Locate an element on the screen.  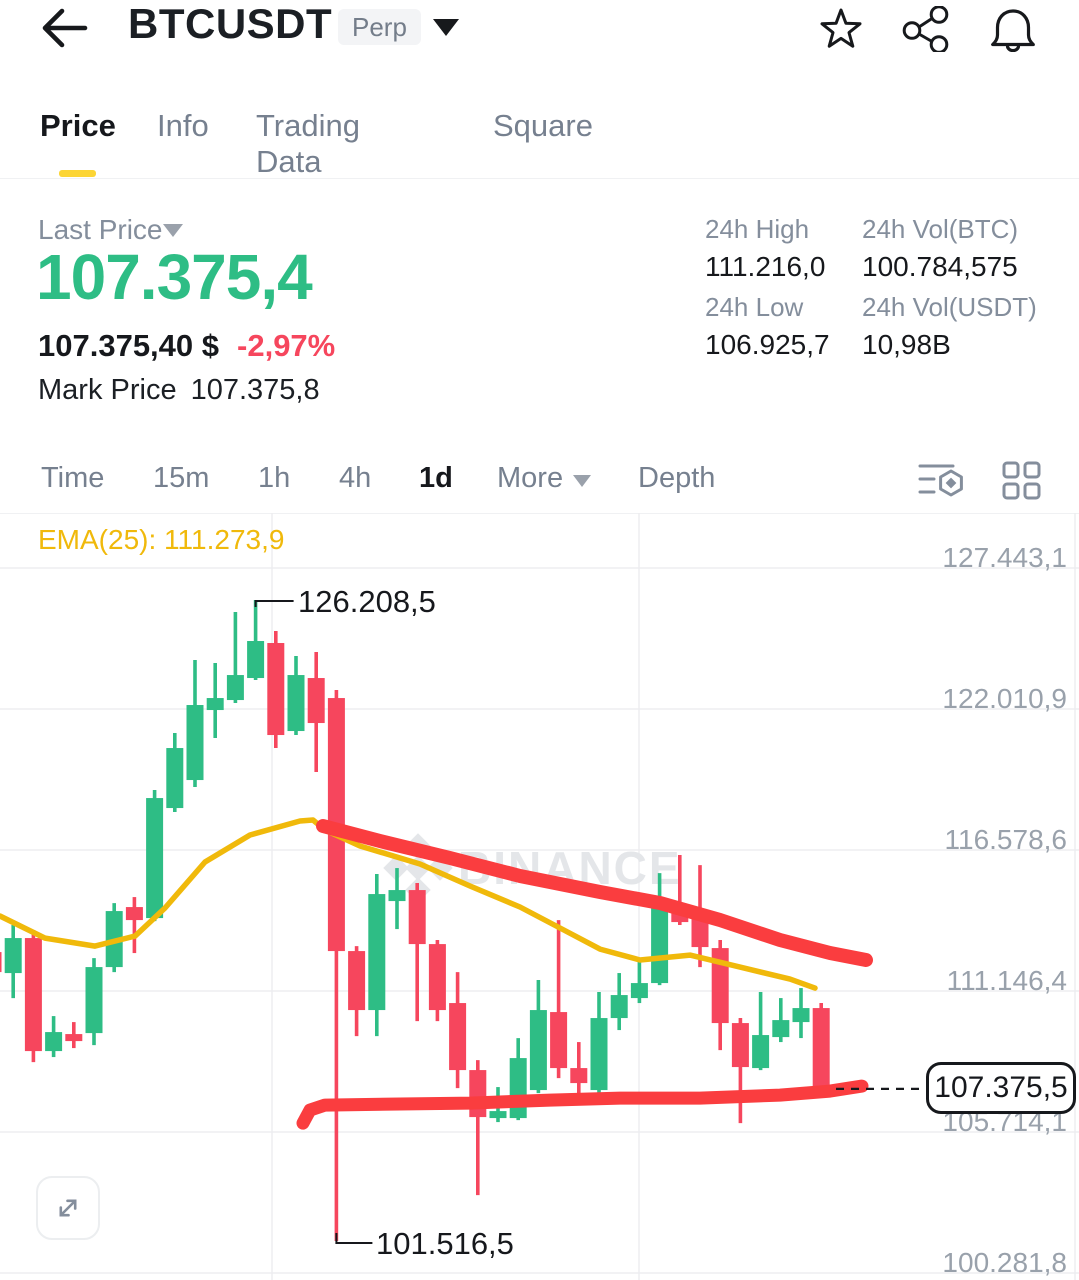
tab-square: Square is located at coordinates (543, 125).